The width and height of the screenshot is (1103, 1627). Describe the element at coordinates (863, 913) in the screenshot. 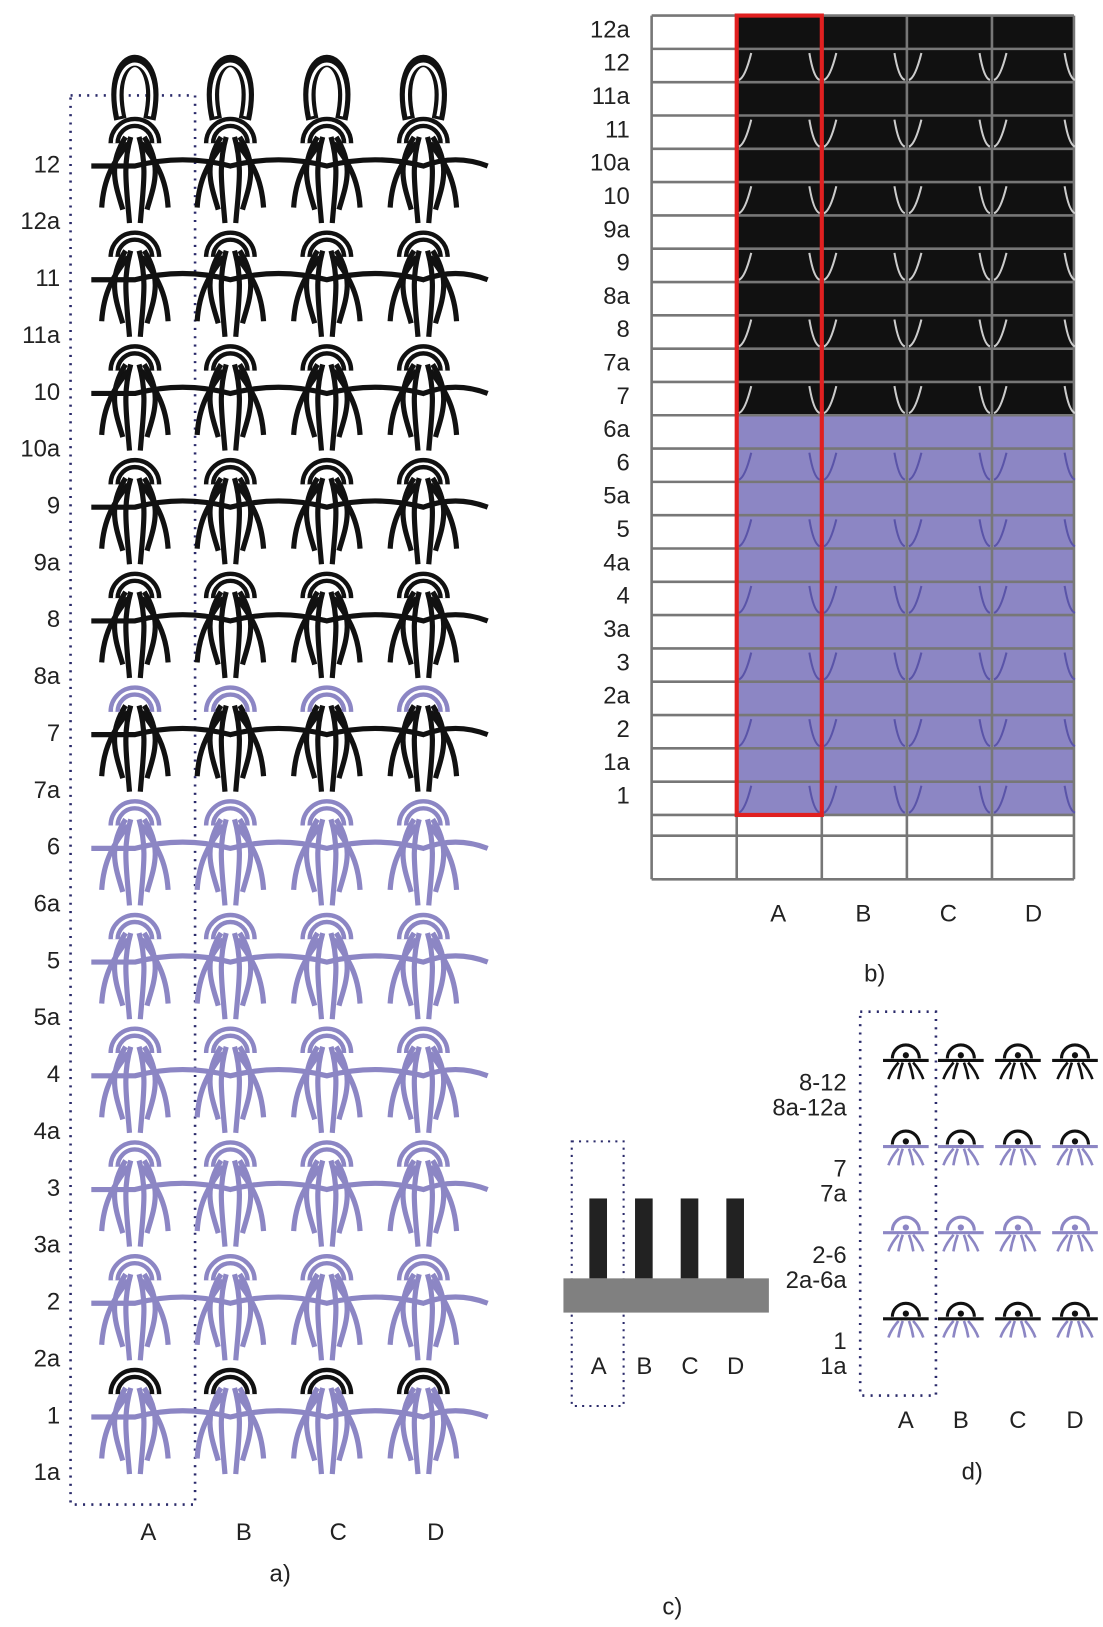

I see `column-label: B` at that location.